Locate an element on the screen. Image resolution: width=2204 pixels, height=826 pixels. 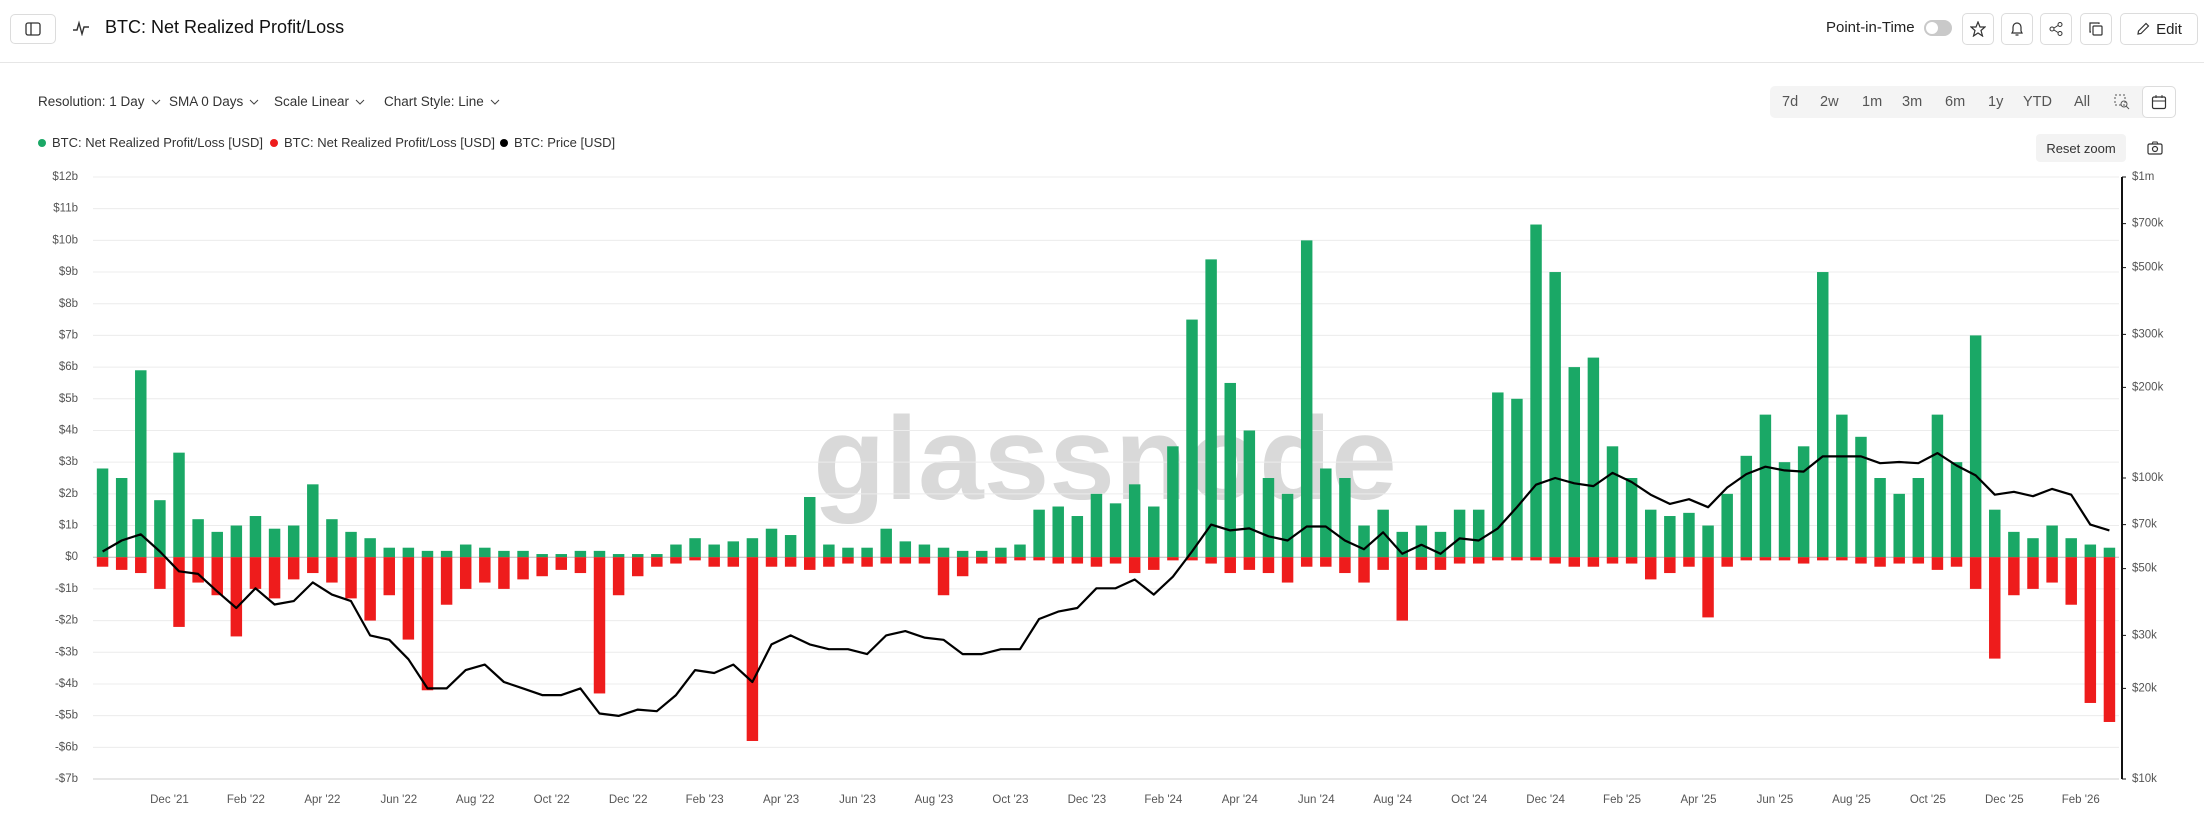
range-button: 7d is located at coordinates (1790, 102).